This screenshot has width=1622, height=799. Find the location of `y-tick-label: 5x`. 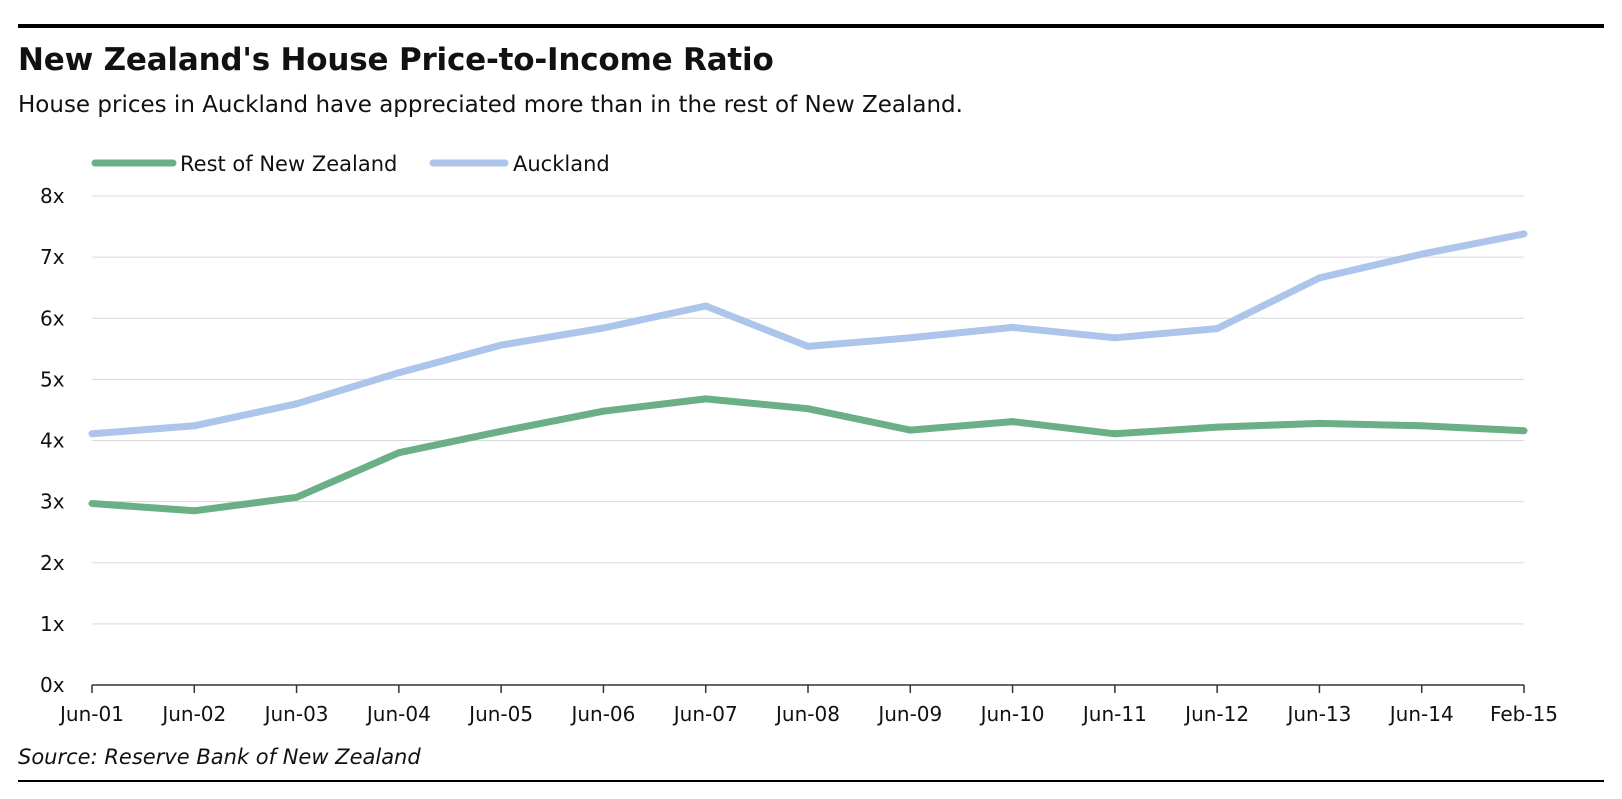

y-tick-label: 5x is located at coordinates (52, 379).